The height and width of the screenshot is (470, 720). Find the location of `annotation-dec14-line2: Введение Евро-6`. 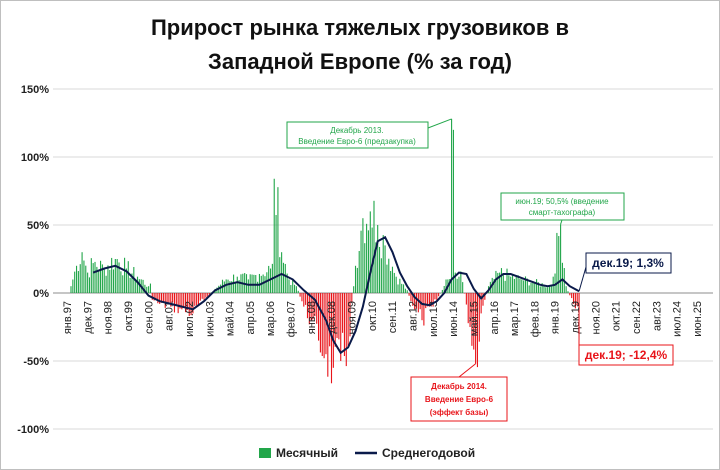

annotation-dec14-line2: Введение Евро-6 is located at coordinates (459, 399).